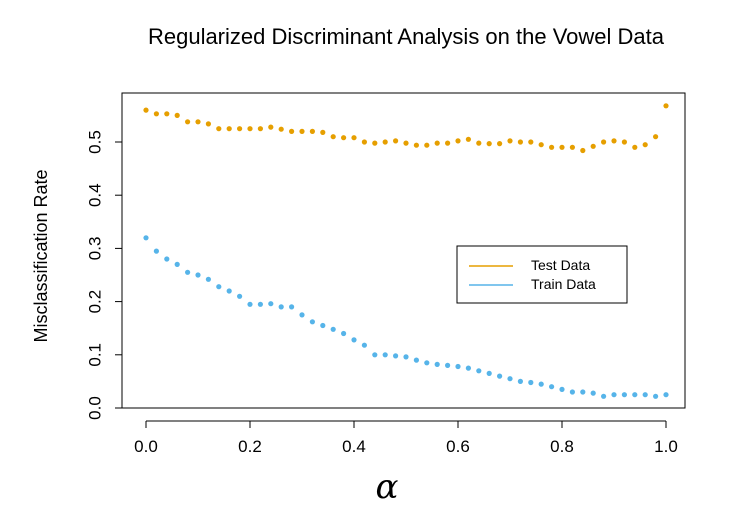 This screenshot has height=512, width=751. What do you see at coordinates (458, 446) in the screenshot?
I see `x-tick-label: 0.6` at bounding box center [458, 446].